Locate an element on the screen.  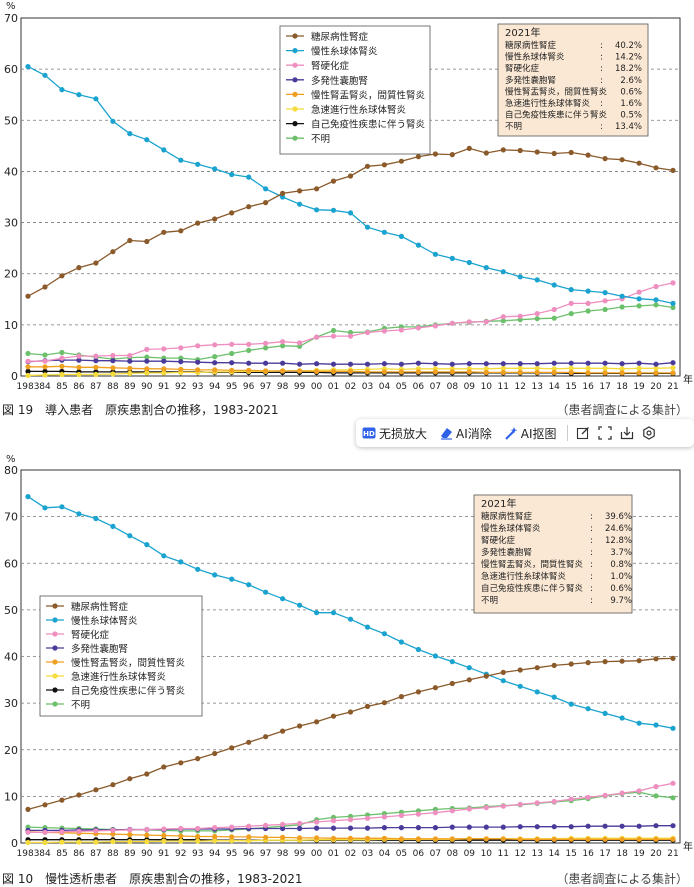
summary-box-background is located at coordinates (573, 80).